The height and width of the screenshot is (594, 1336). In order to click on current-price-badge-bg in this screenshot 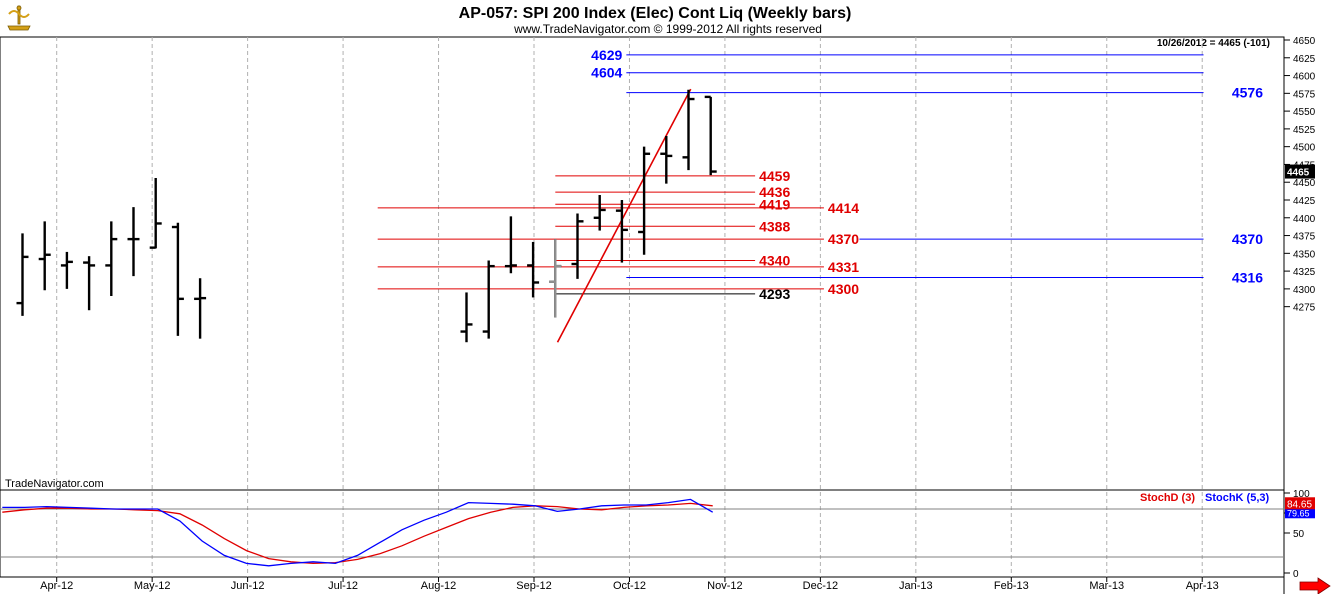, I will do `click(1300, 171)`.